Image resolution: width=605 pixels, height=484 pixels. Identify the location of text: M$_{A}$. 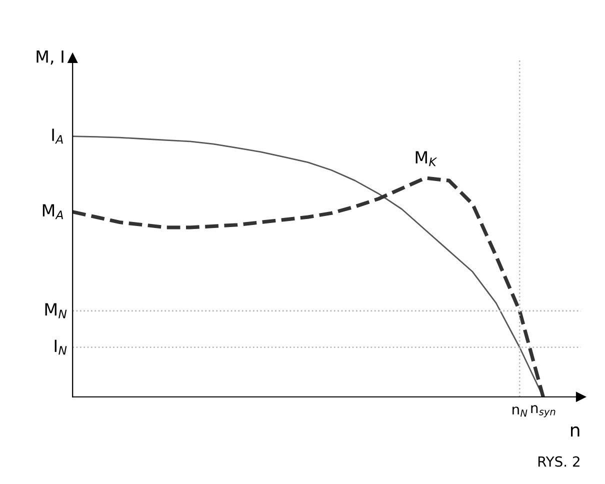
(52, 212).